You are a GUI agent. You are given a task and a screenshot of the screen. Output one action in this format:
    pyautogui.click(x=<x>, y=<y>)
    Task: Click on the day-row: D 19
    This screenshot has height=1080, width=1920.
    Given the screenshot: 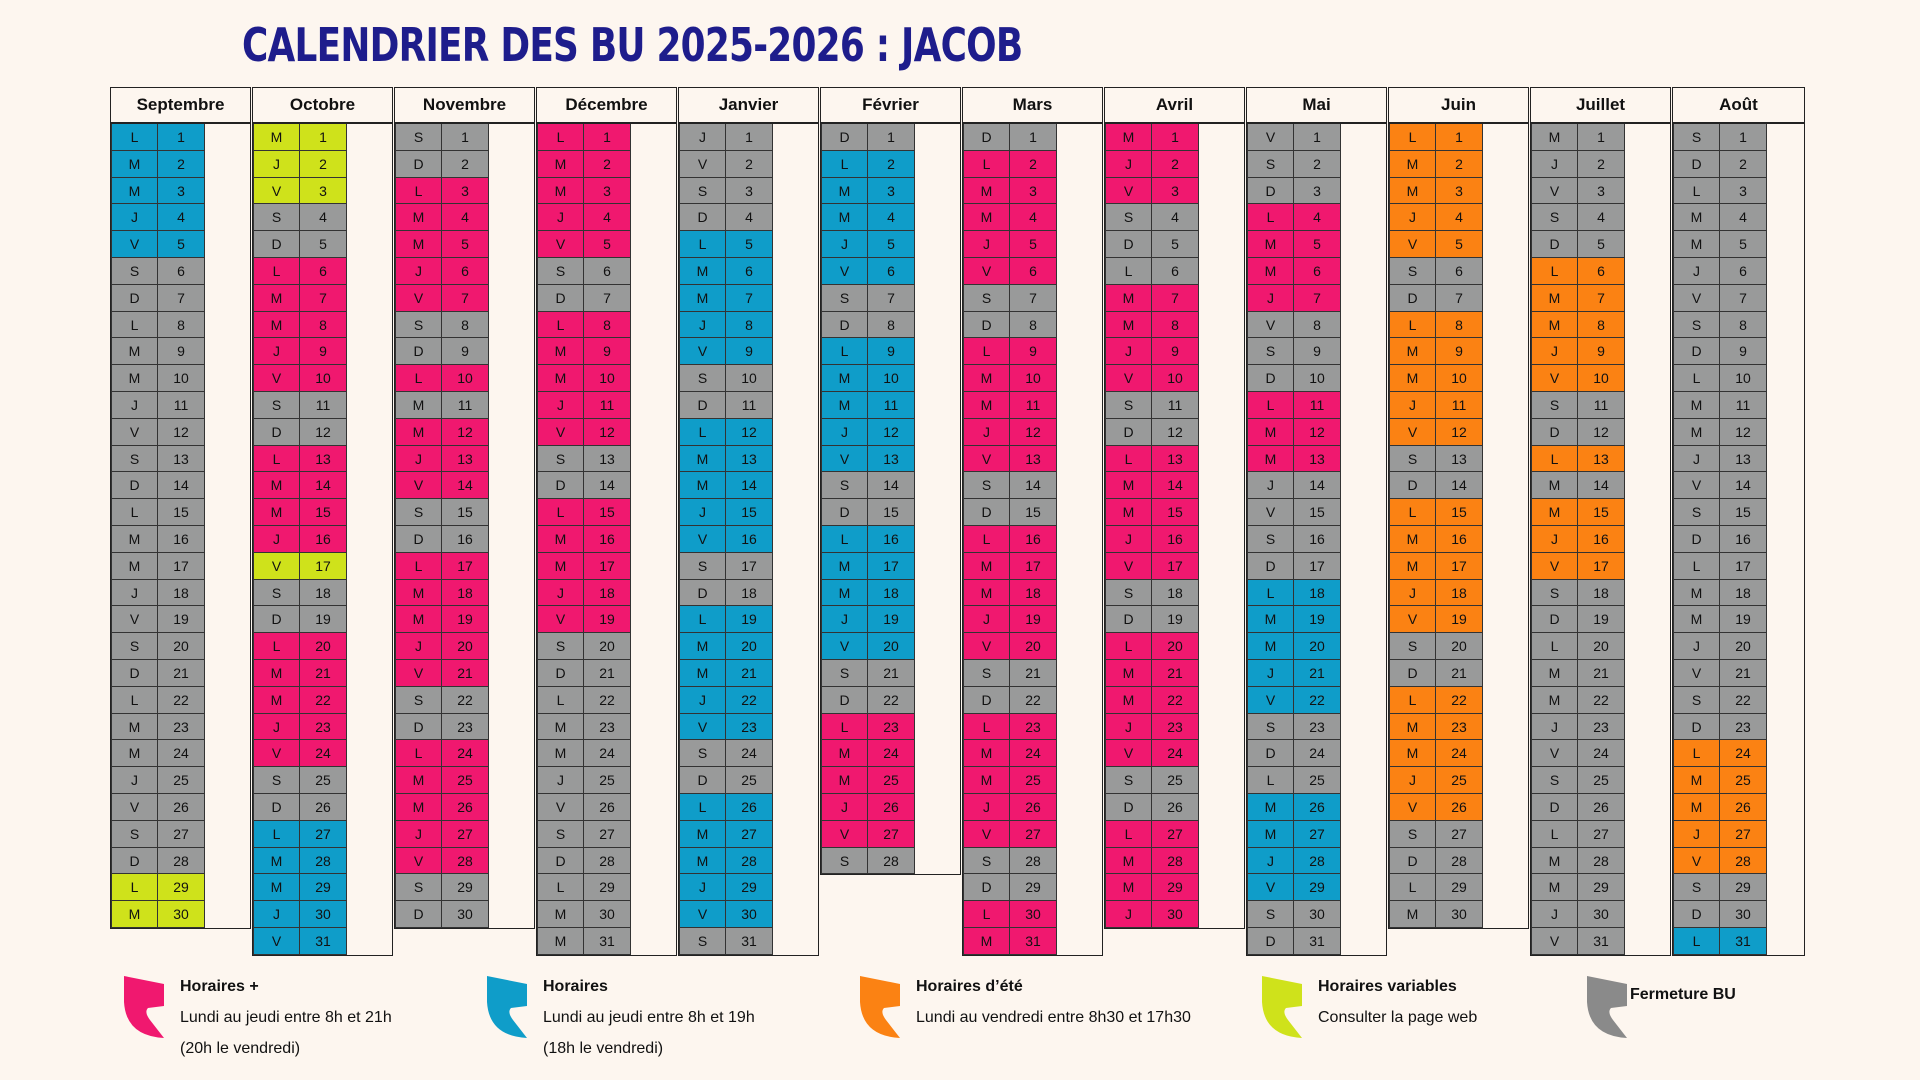 What is the action you would take?
    pyautogui.click(x=322, y=620)
    